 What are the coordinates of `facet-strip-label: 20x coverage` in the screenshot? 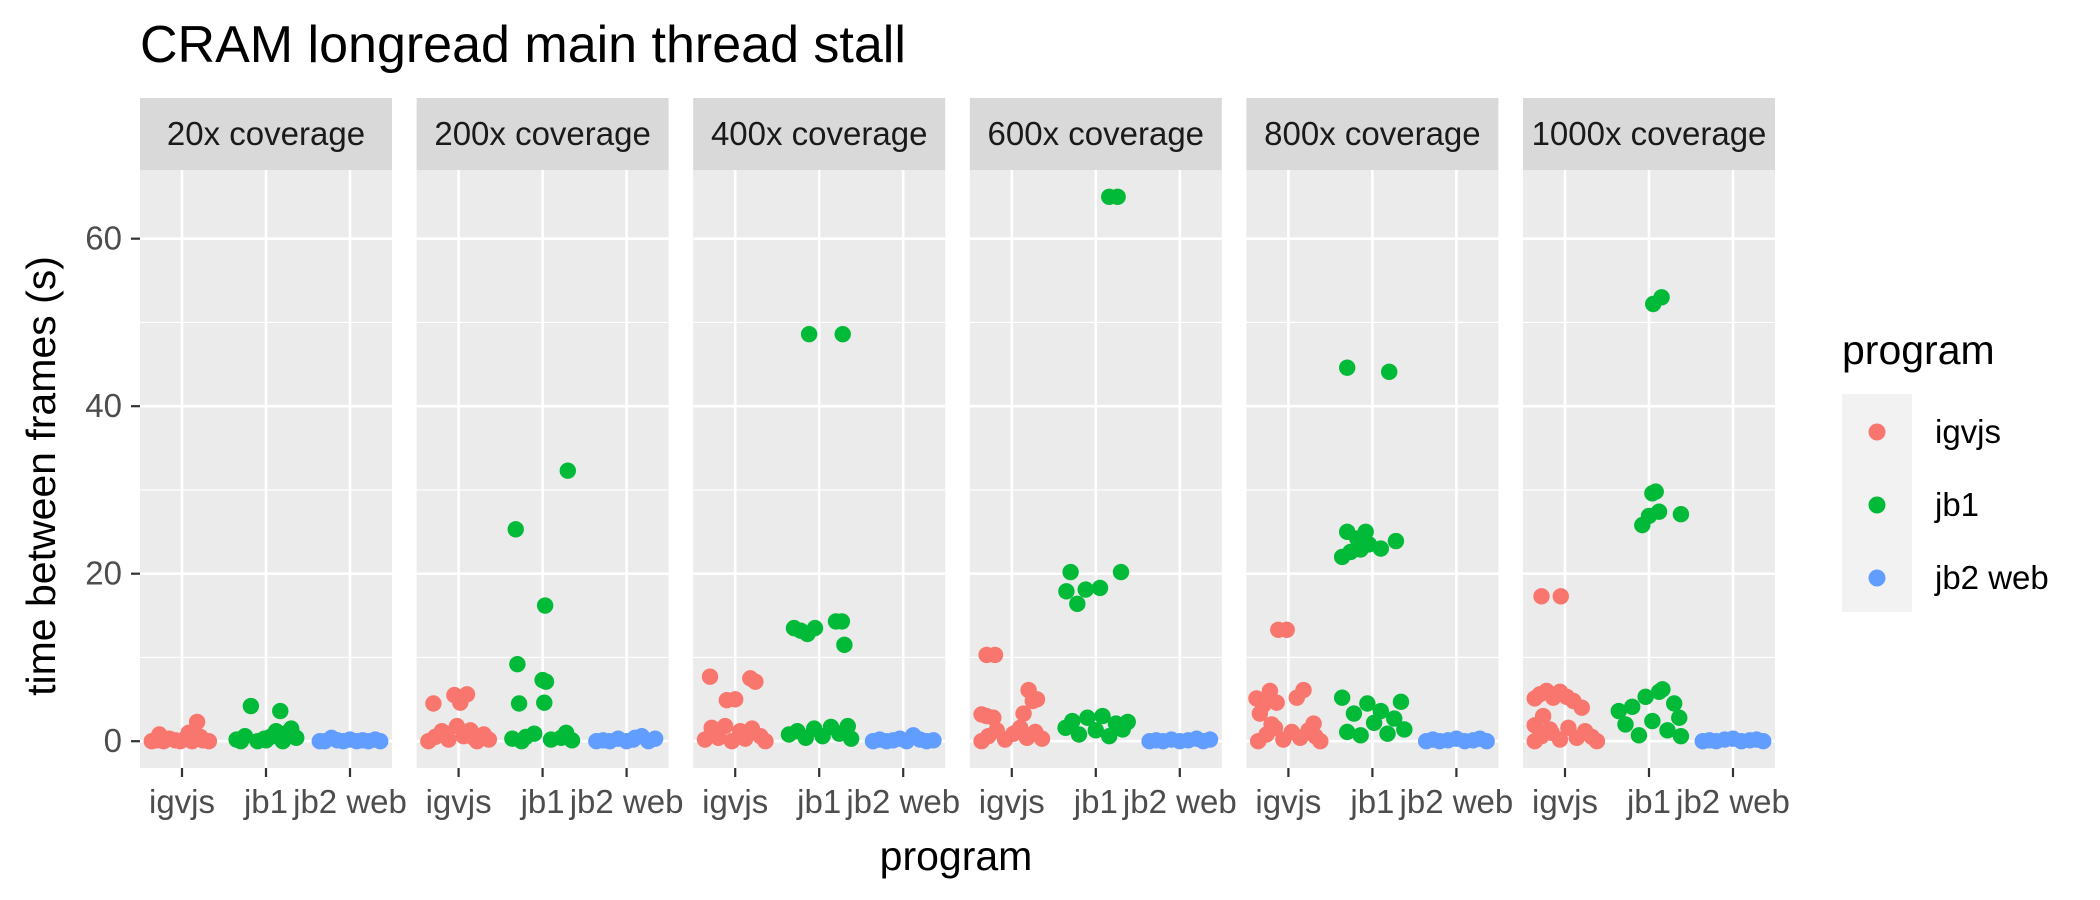 It's located at (266, 133).